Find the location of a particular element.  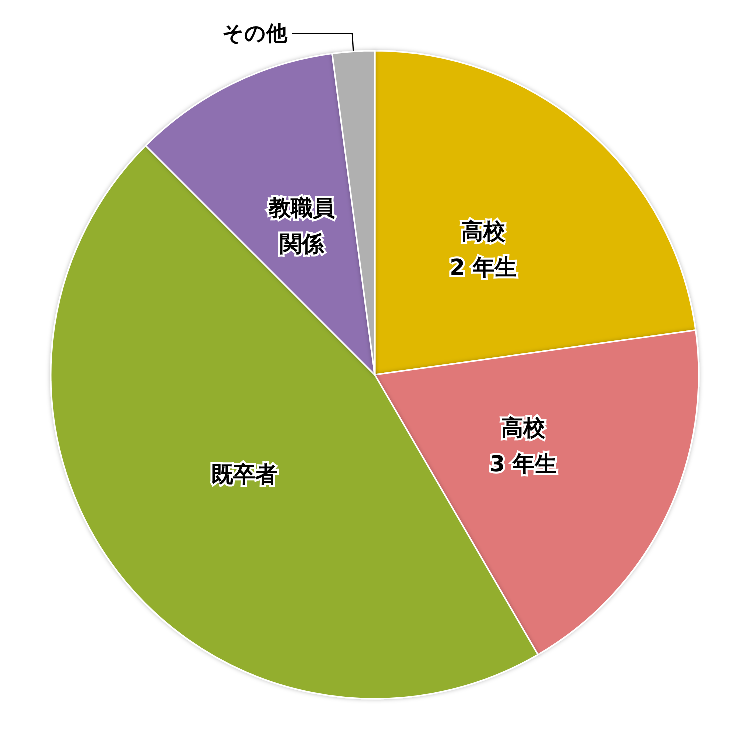

slice-label: 高校 3 年生 is located at coordinates (523, 447).